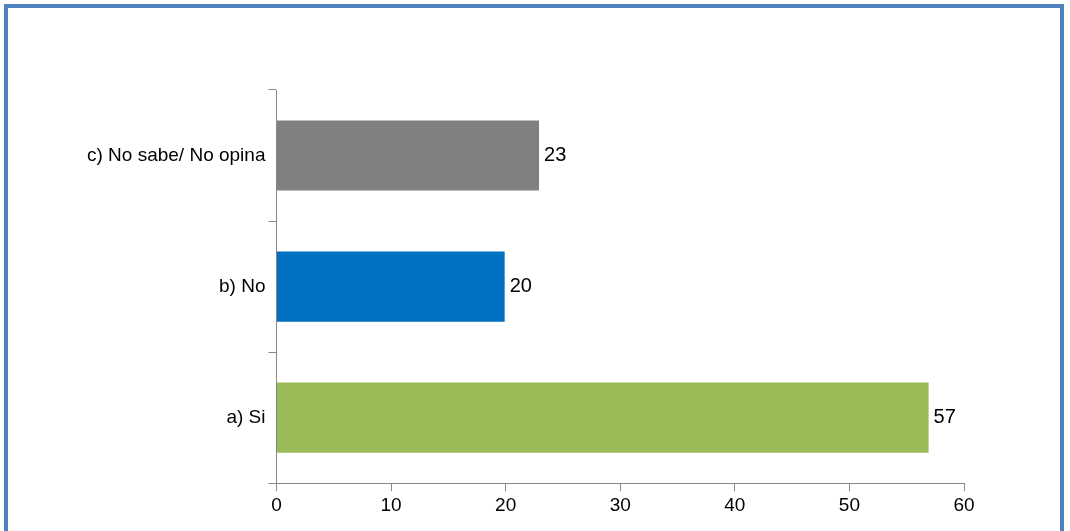 This screenshot has height=531, width=1070. I want to click on x-tick-label: 10, so click(391, 504).